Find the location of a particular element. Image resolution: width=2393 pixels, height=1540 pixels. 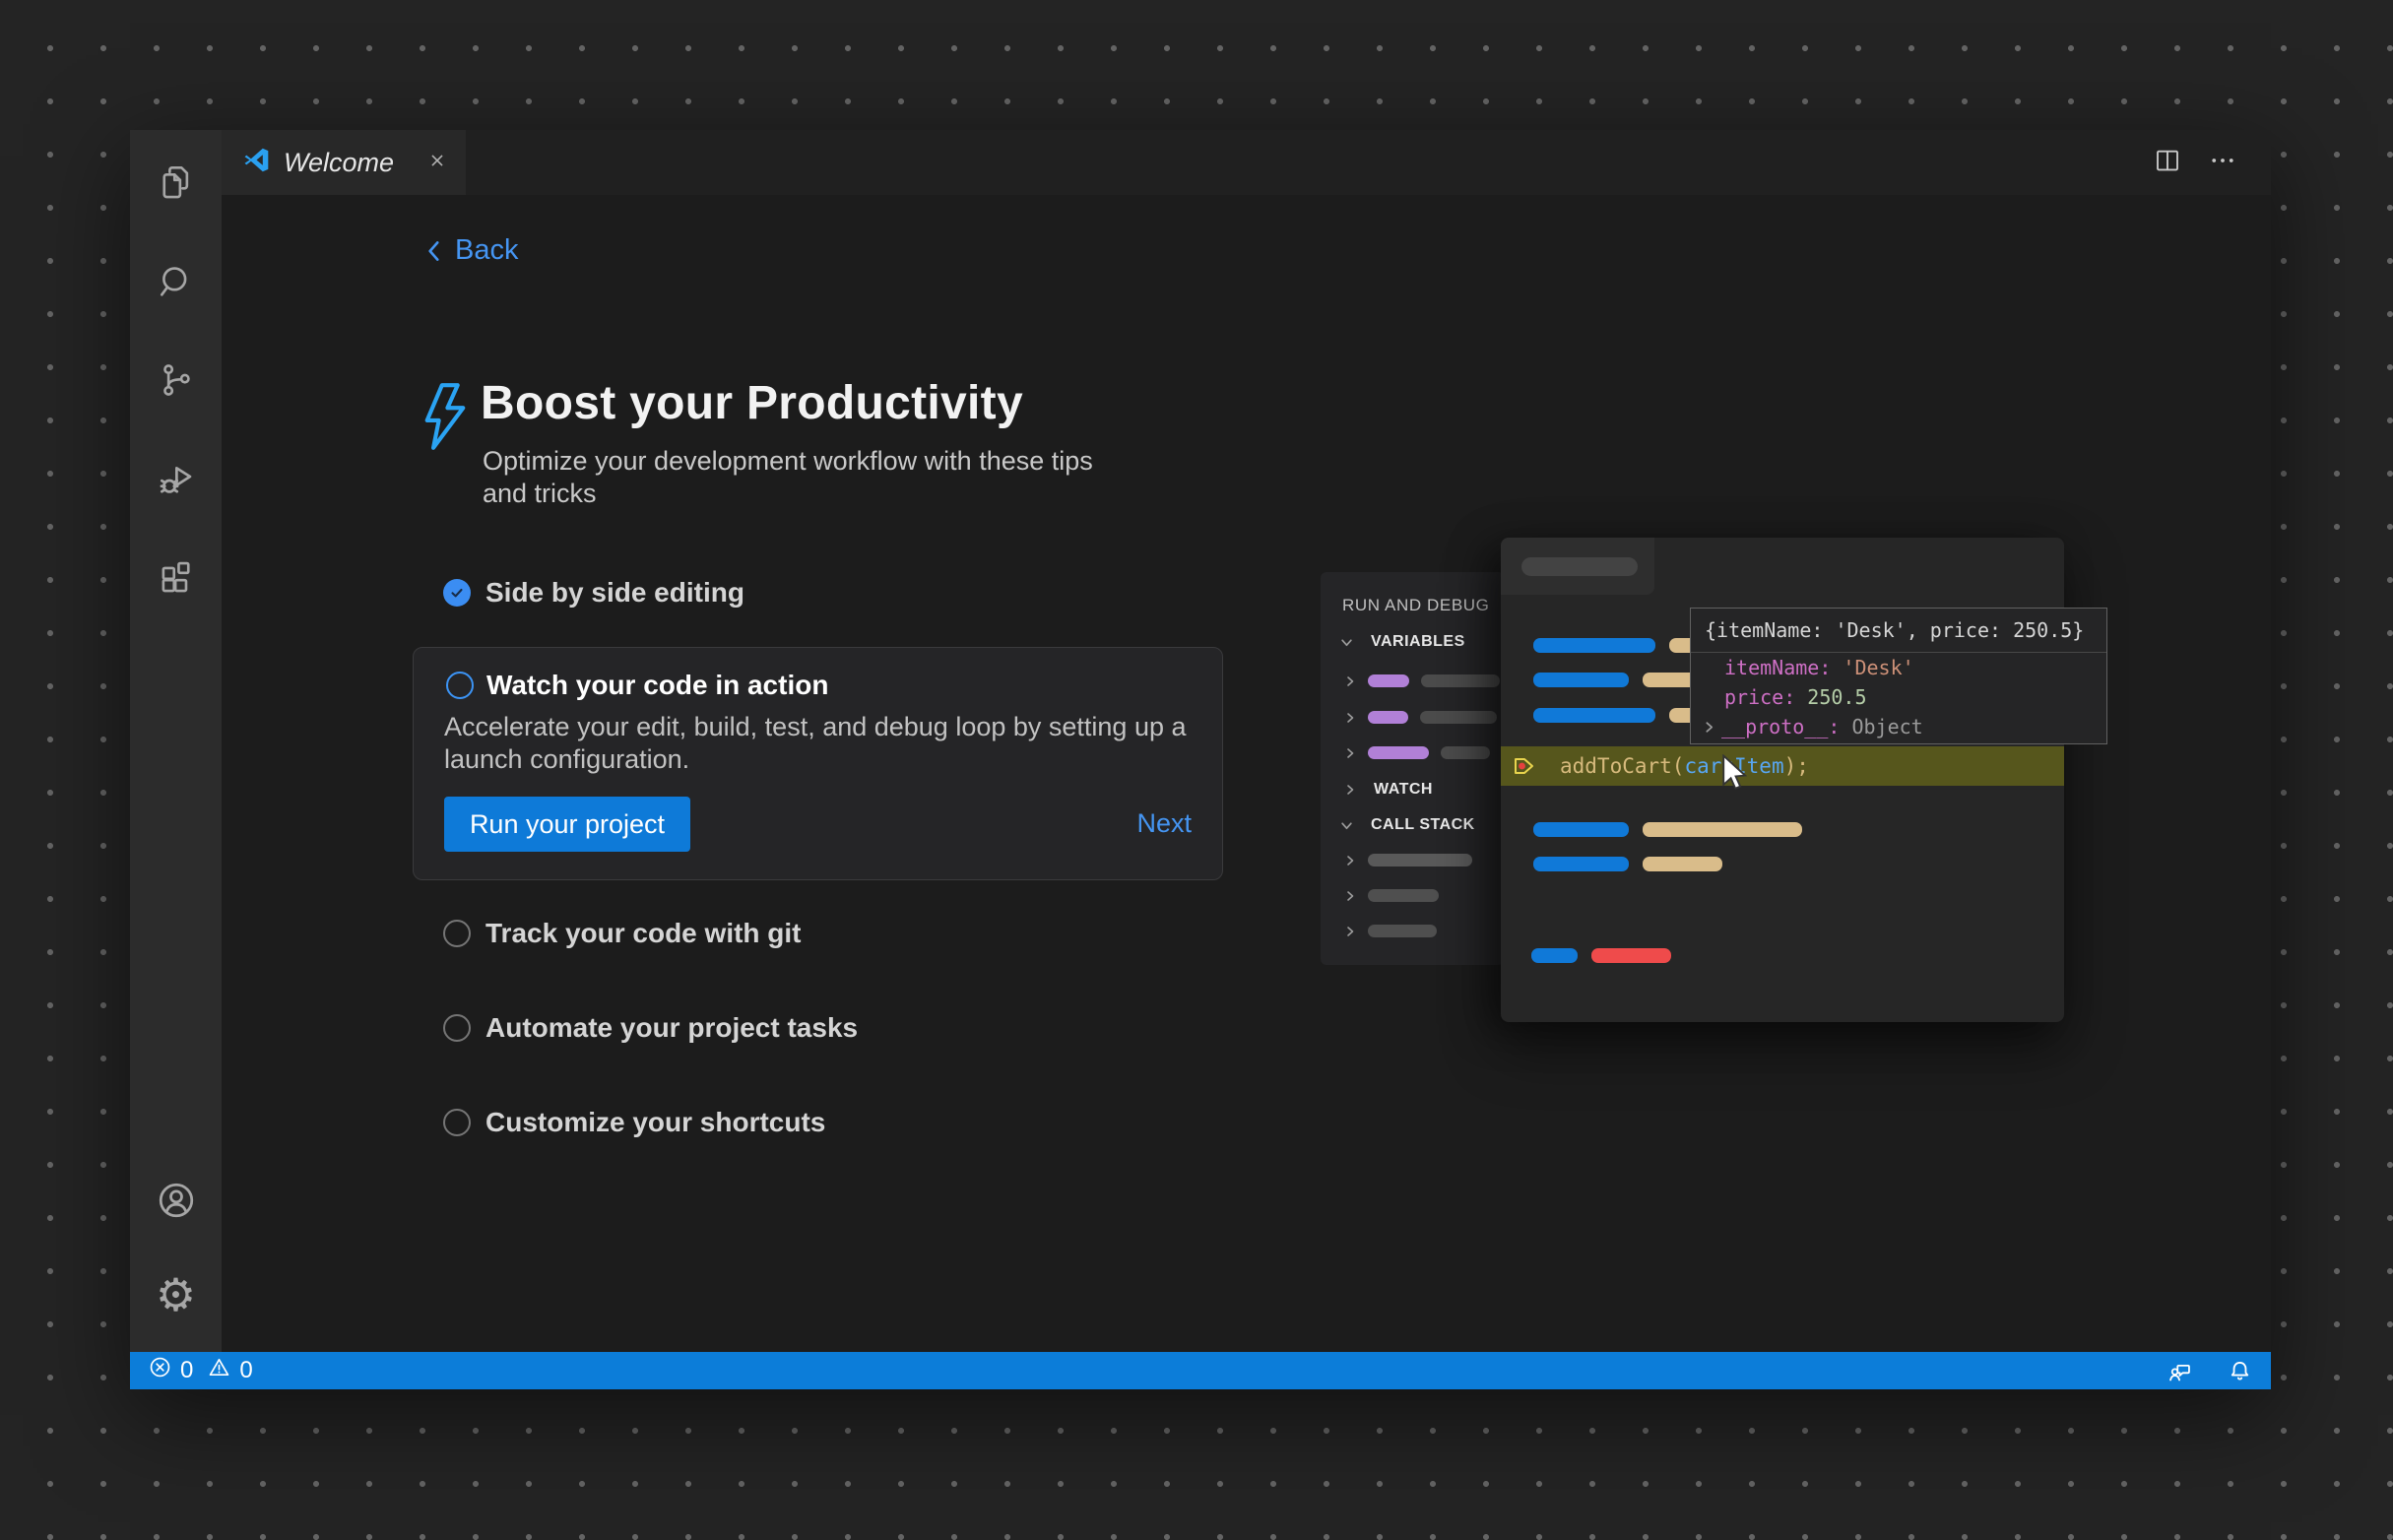

step-track-your-code-with-git: Track your code with git is located at coordinates (622, 933).